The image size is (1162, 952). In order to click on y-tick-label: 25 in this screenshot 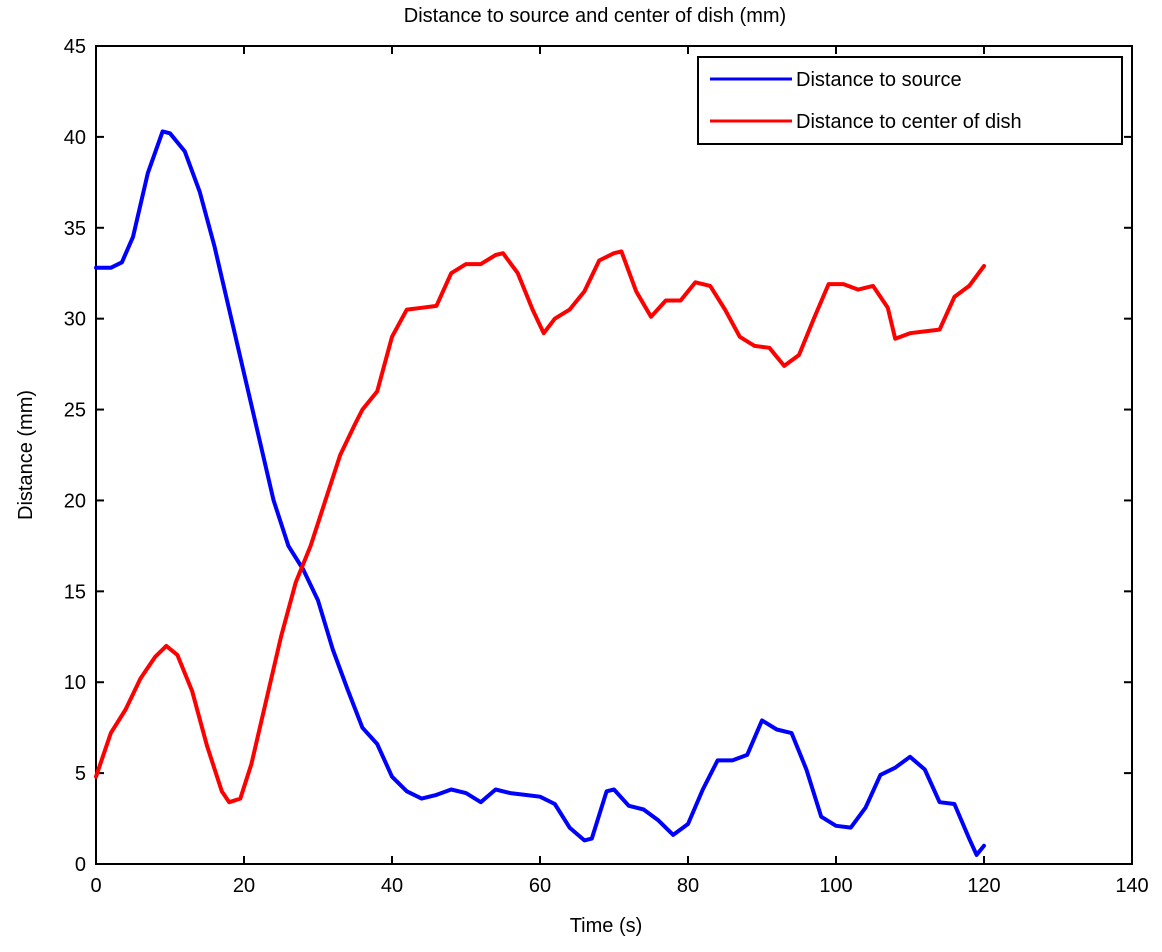, I will do `click(75, 411)`.